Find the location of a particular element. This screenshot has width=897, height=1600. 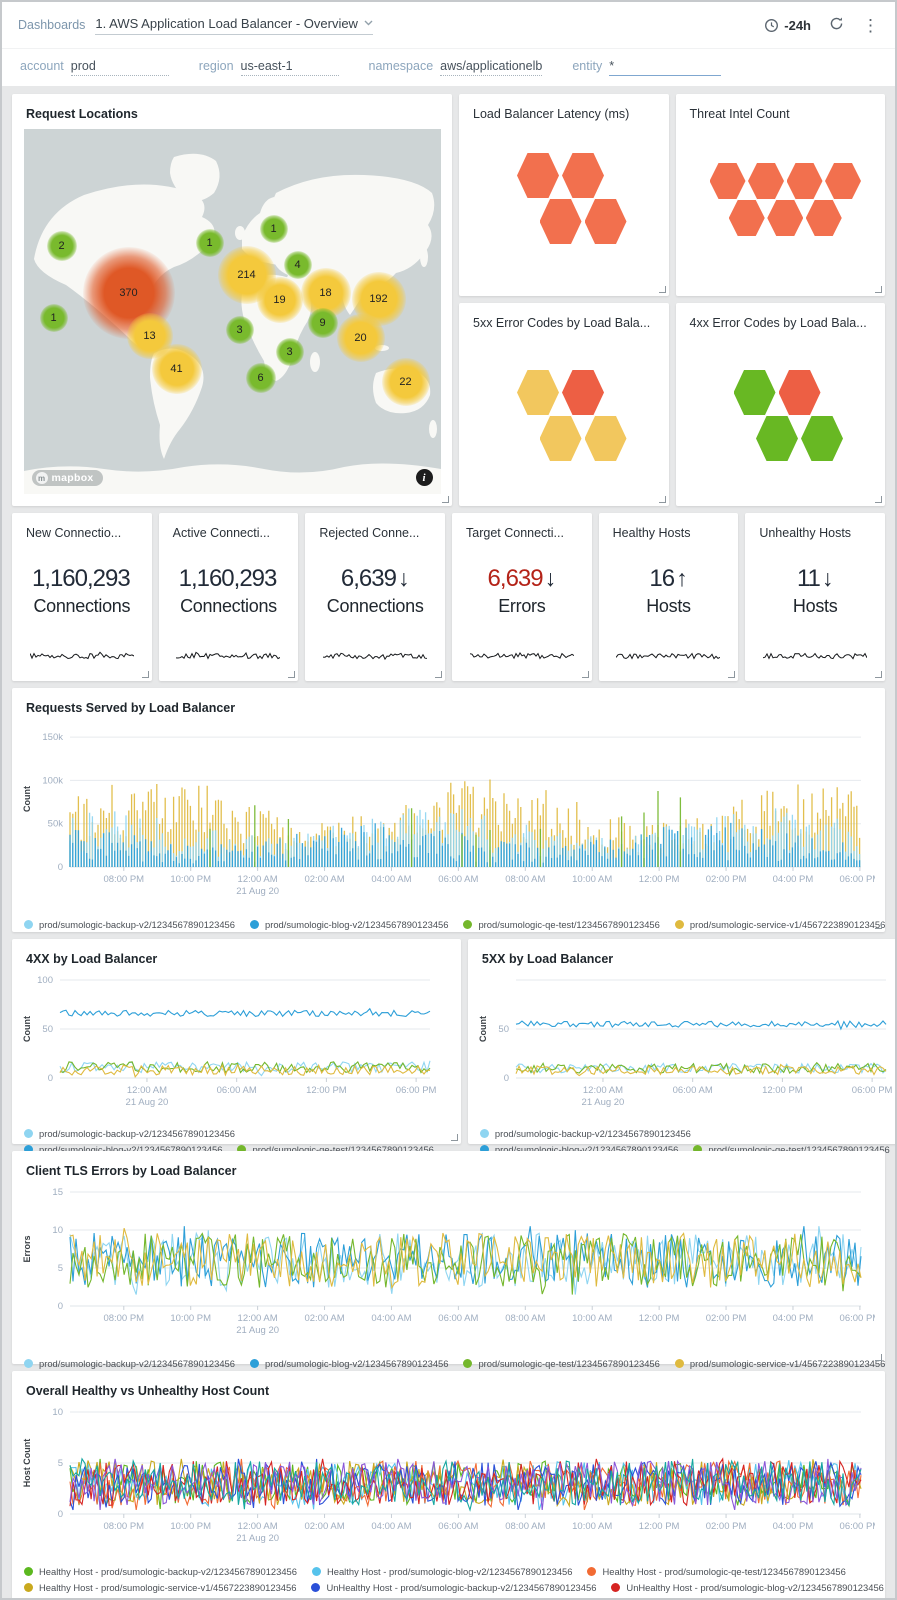

panel-title: Client TLS Errors by Load Balancer is located at coordinates (131, 1171).